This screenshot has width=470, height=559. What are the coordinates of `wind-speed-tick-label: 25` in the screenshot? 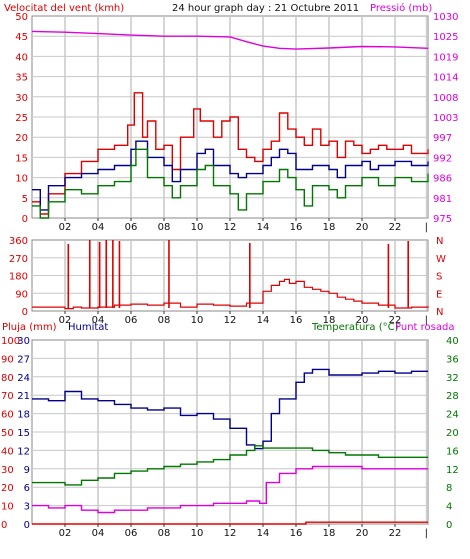 It's located at (21, 118).